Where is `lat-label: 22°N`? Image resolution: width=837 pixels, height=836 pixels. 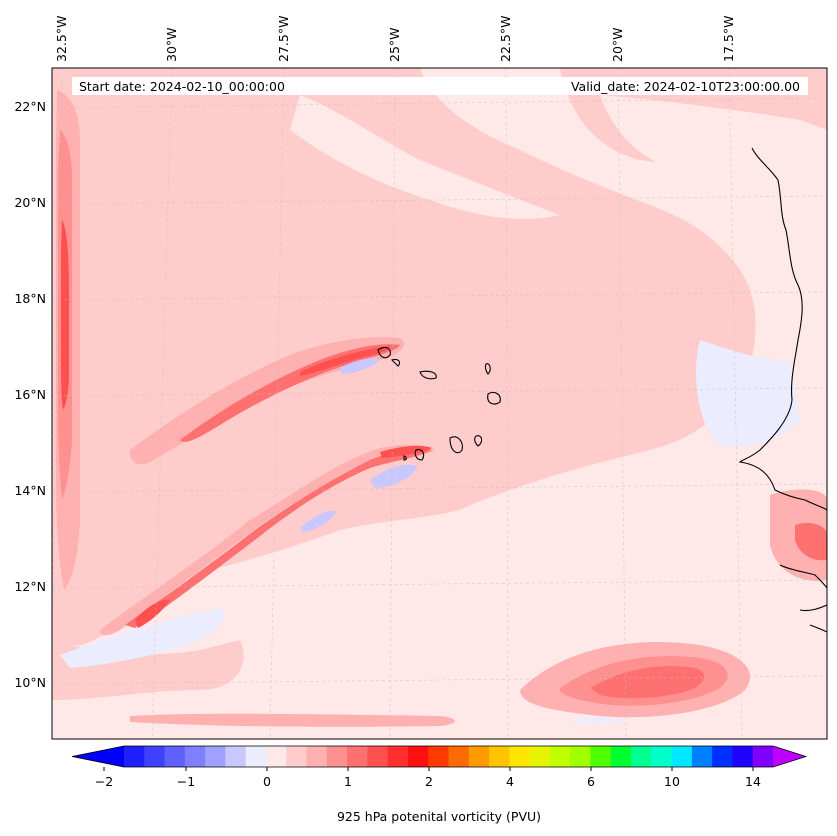 lat-label: 22°N is located at coordinates (30, 106).